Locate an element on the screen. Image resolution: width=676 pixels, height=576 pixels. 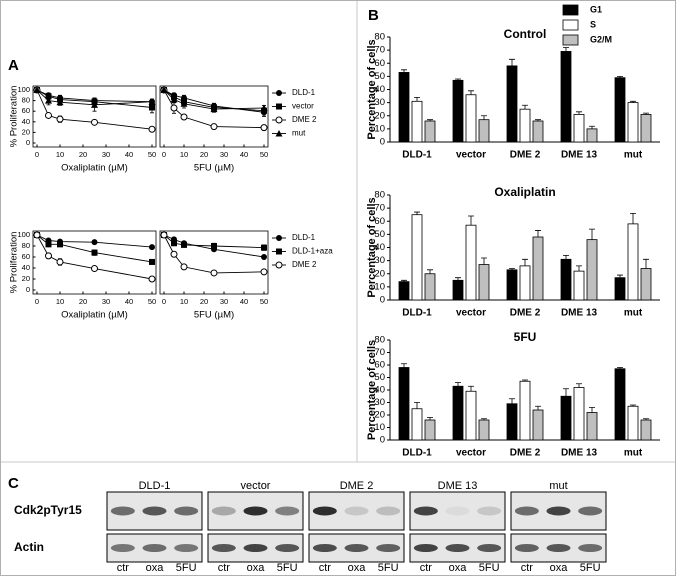
lane-label: 5FU is located at coordinates (489, 568).